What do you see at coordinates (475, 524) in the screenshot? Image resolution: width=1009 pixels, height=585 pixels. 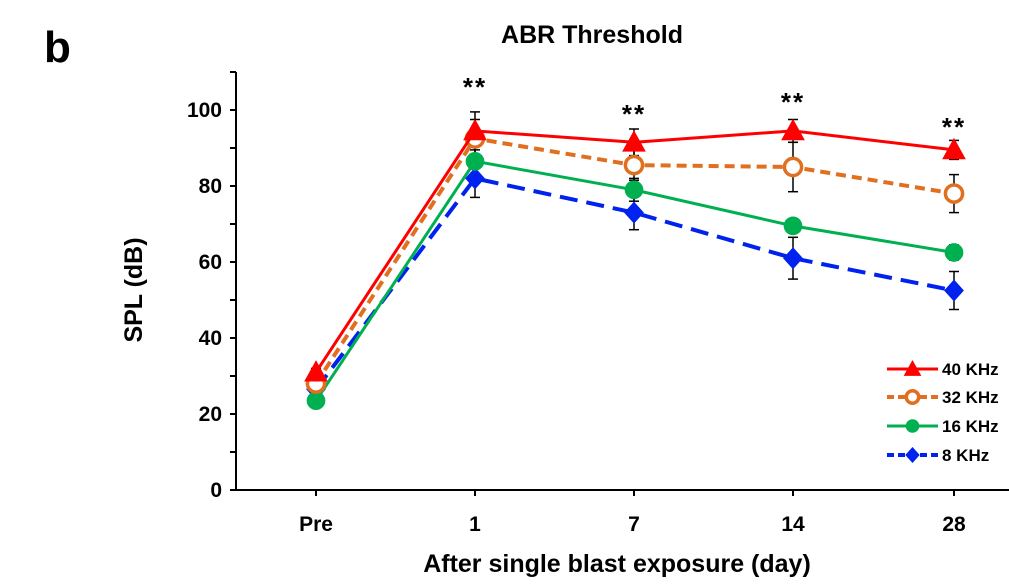 I see `x-tick-label: 1` at bounding box center [475, 524].